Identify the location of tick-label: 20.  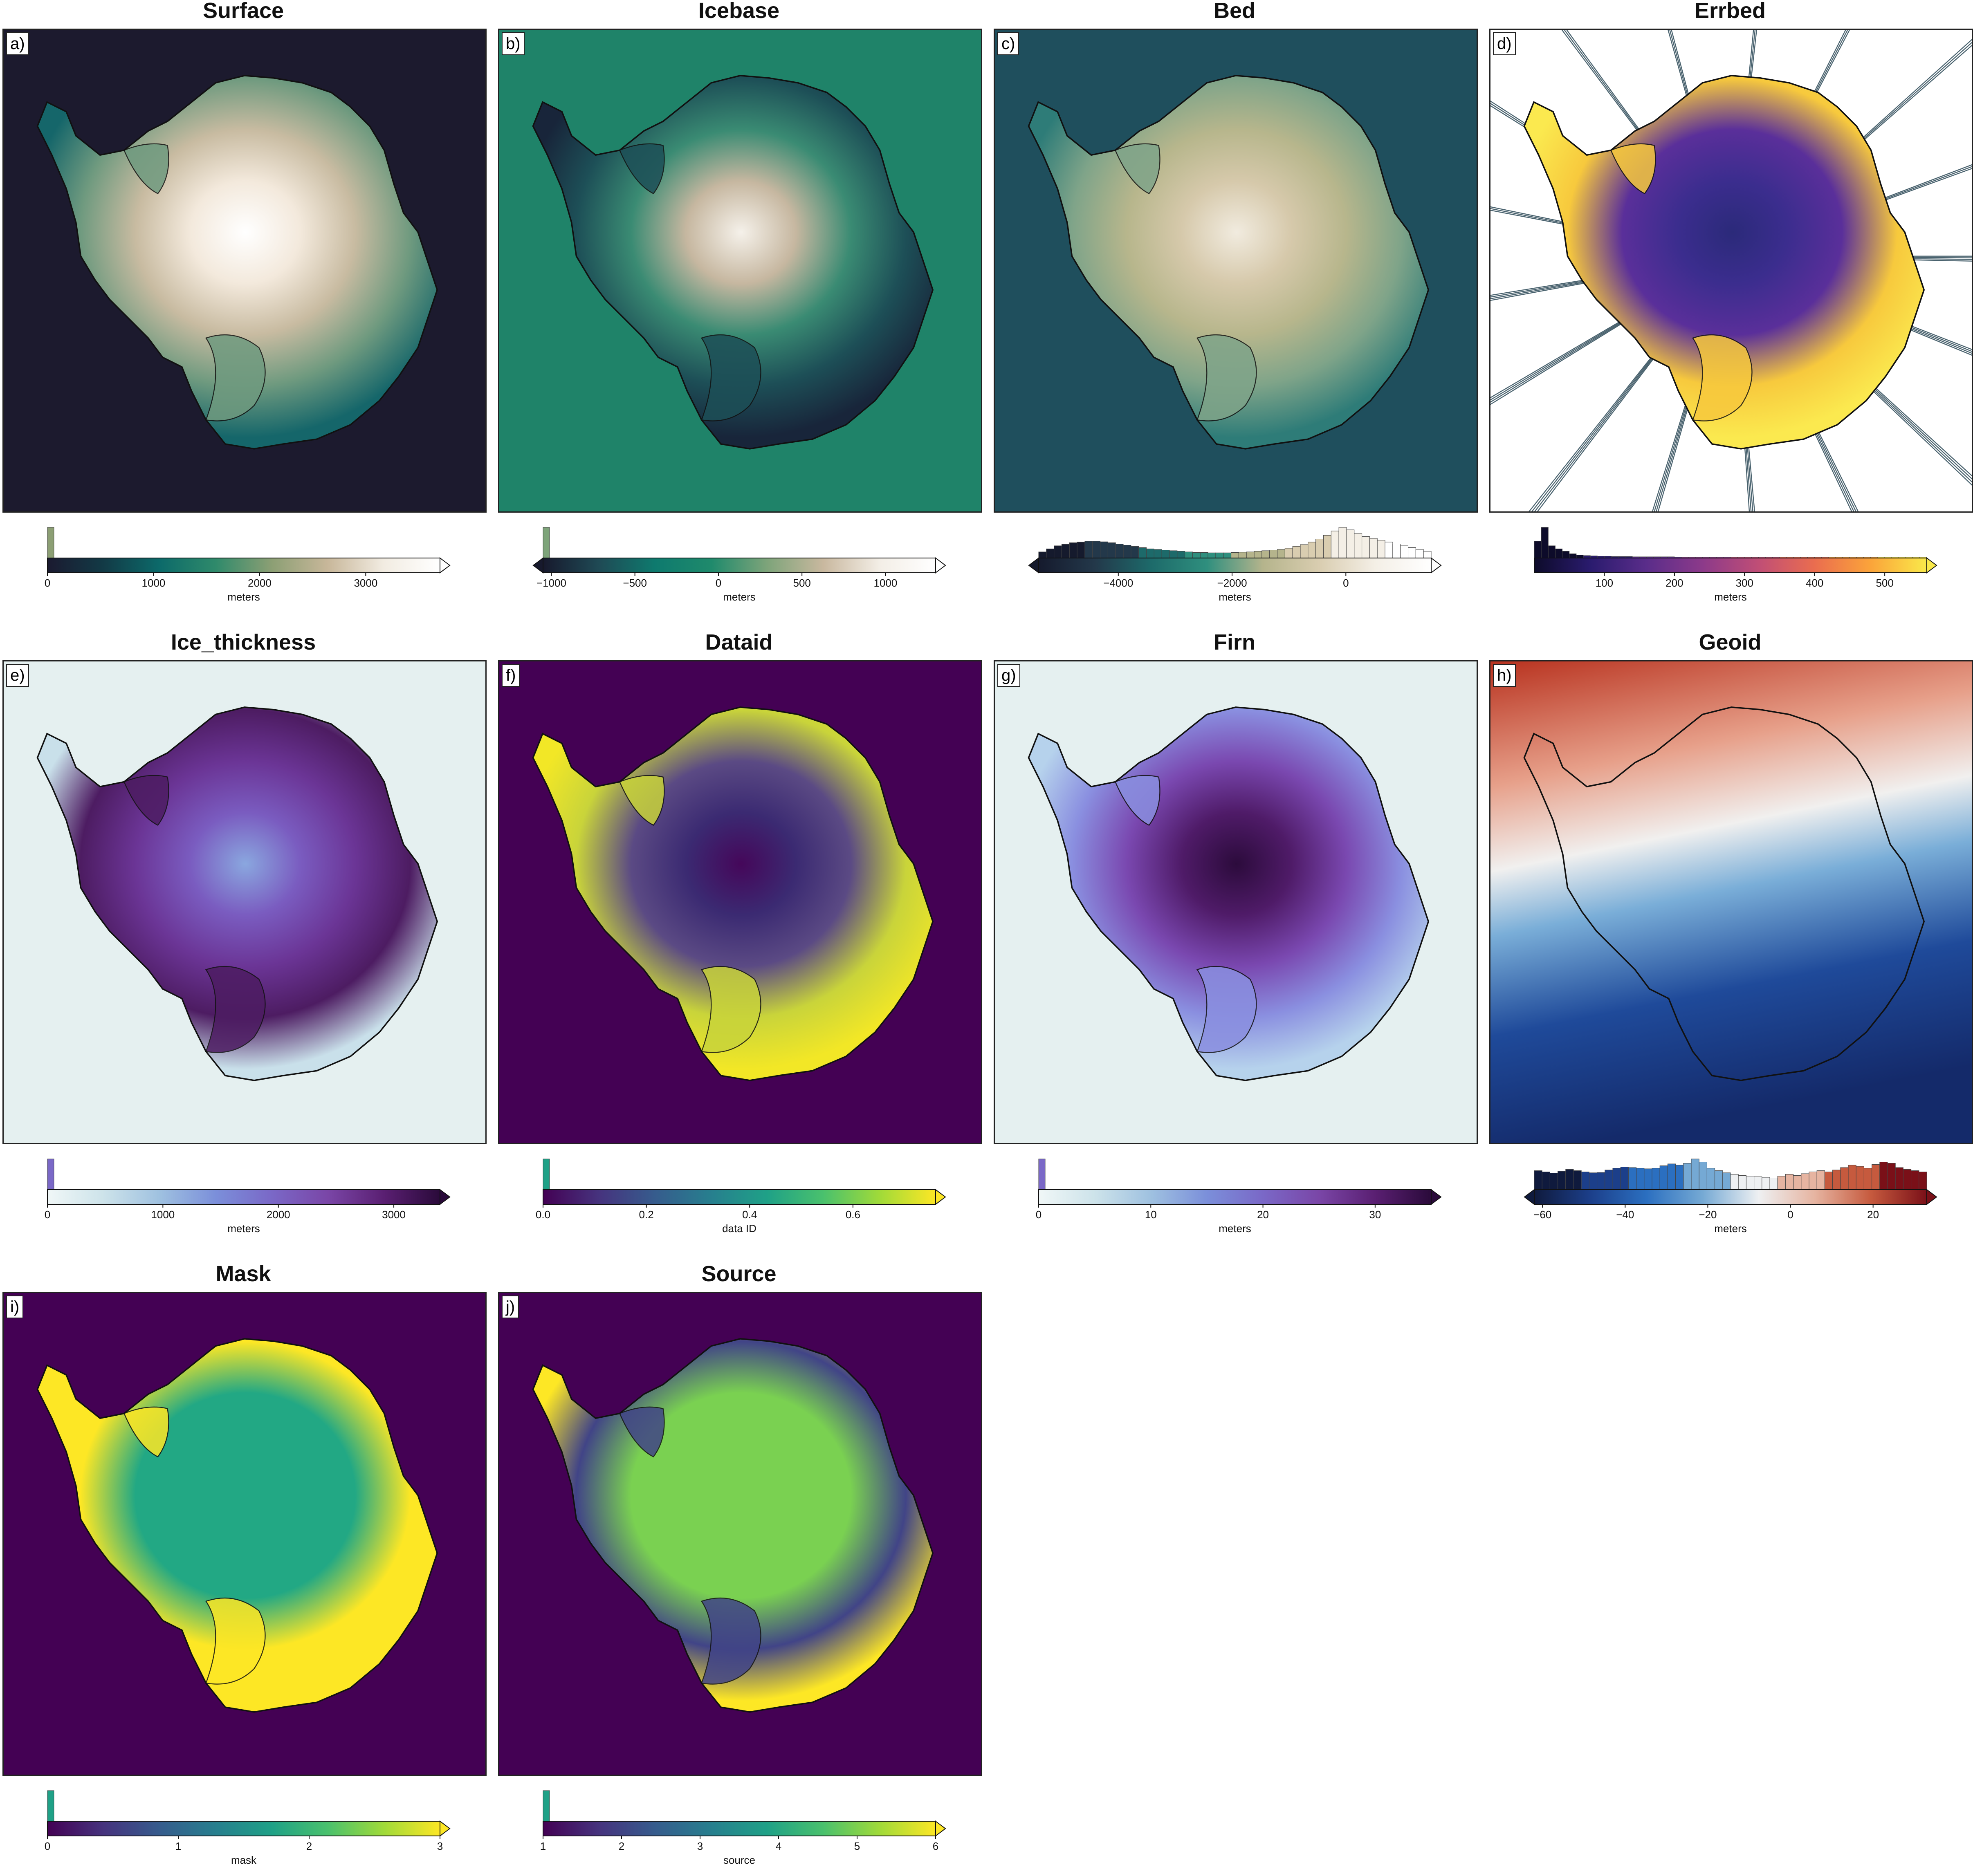
(1263, 1214).